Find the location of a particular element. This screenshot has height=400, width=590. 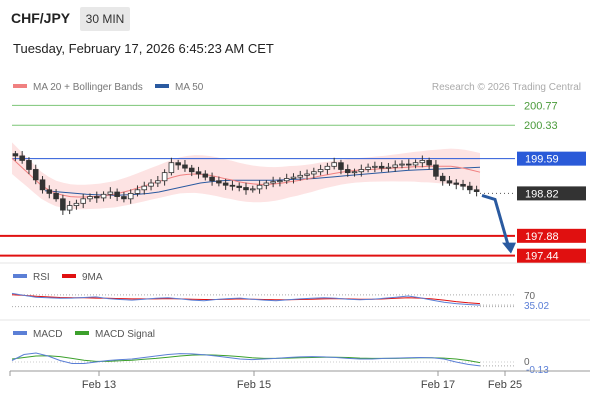

macd-line is located at coordinates (246, 359).